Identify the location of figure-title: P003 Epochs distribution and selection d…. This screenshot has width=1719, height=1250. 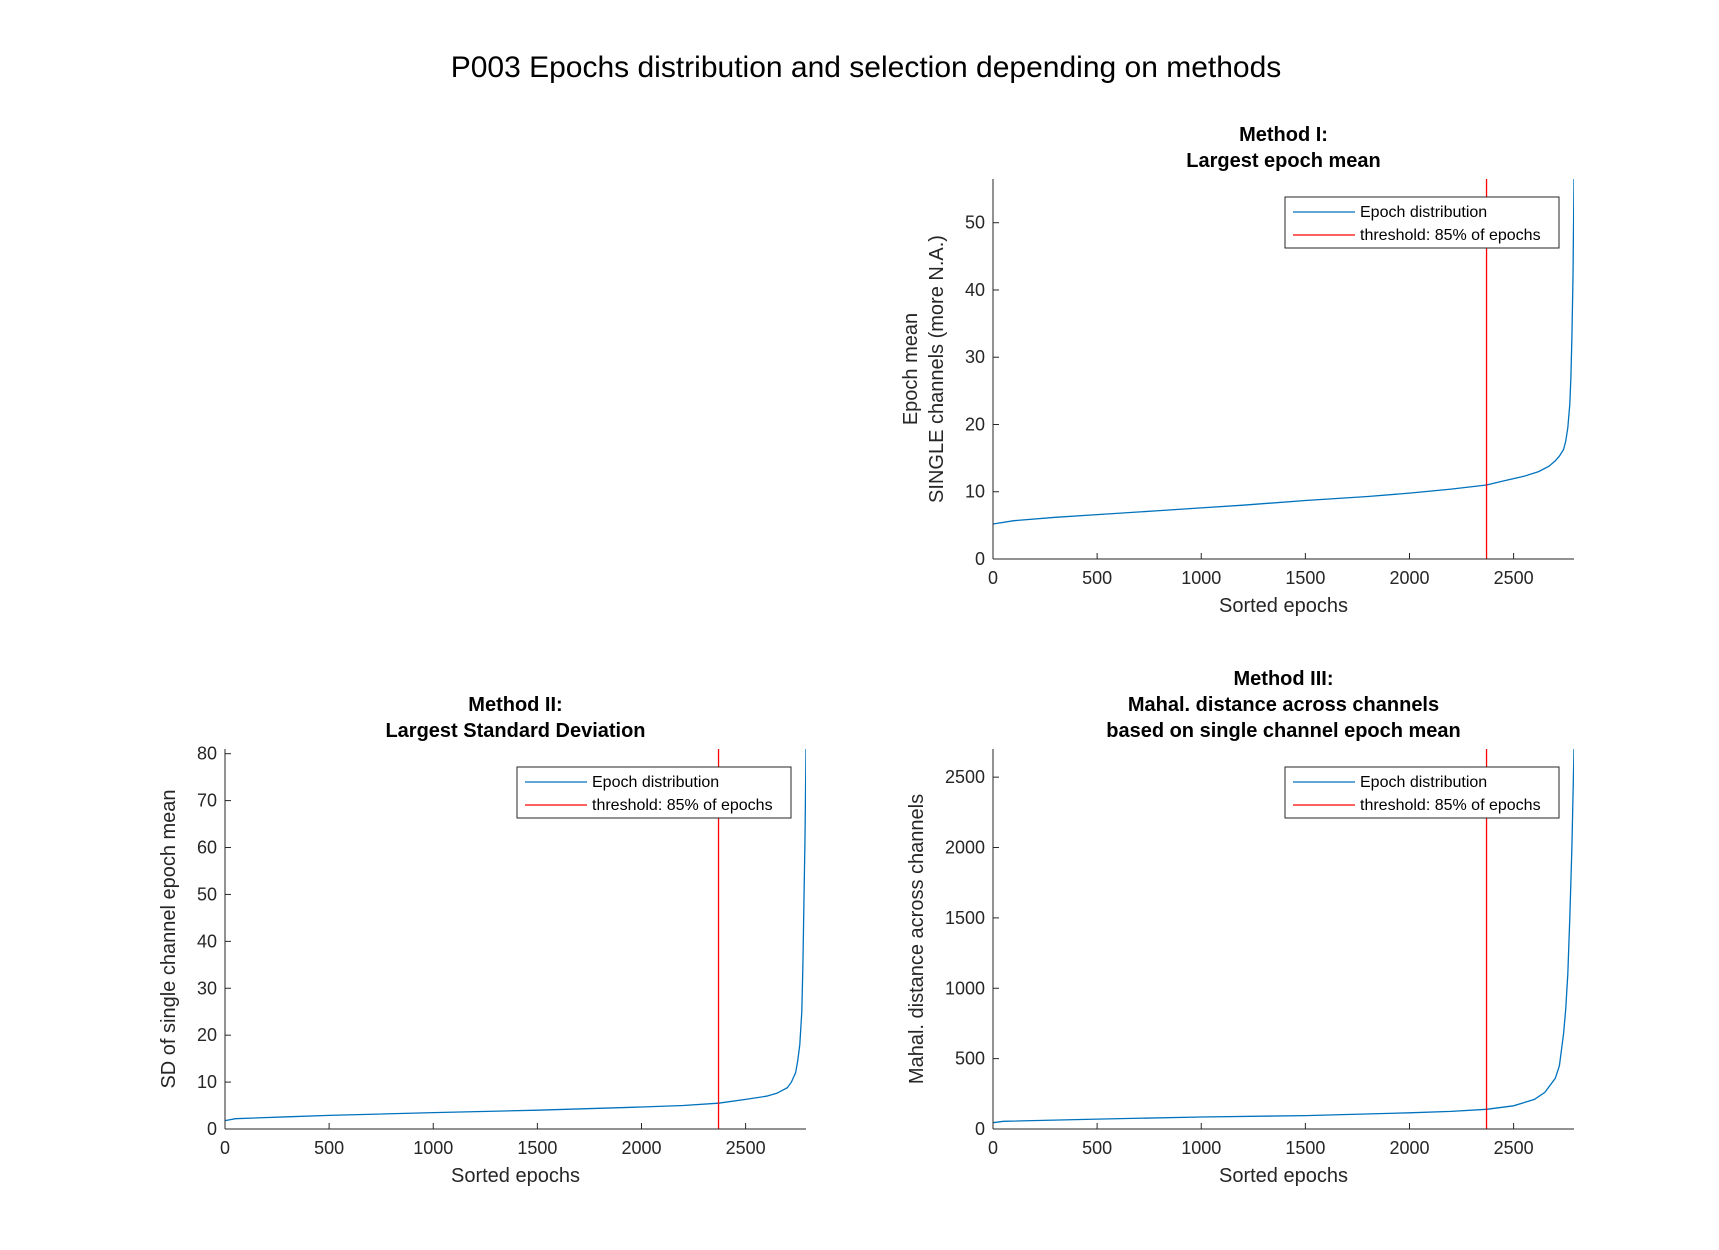
(866, 67).